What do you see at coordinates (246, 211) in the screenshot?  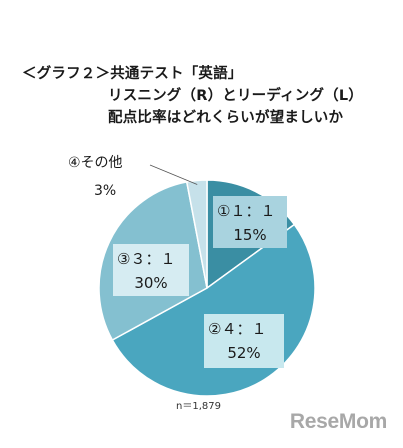 I see `slice-label-1: ①１：１` at bounding box center [246, 211].